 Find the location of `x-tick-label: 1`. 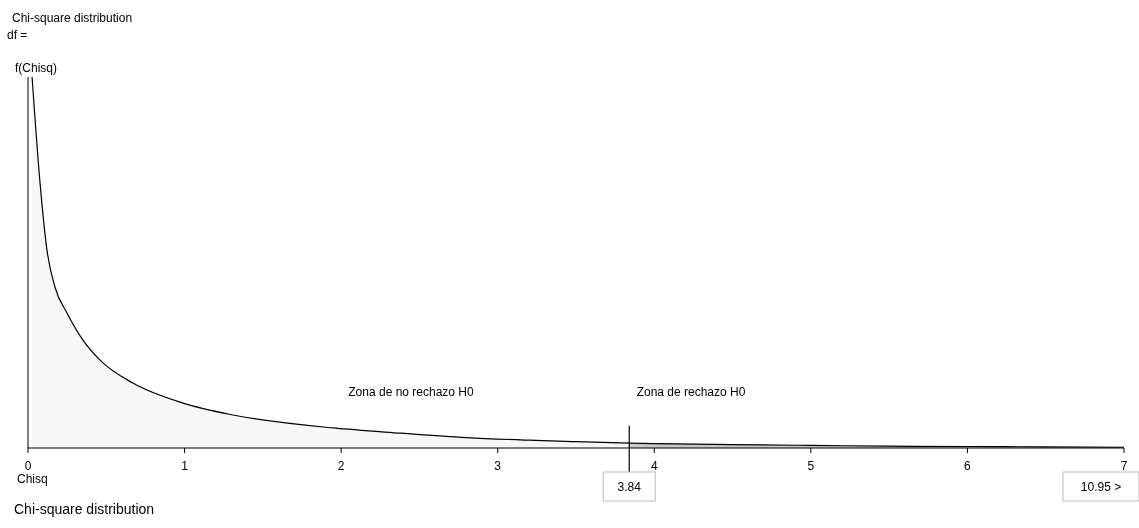

x-tick-label: 1 is located at coordinates (185, 466).